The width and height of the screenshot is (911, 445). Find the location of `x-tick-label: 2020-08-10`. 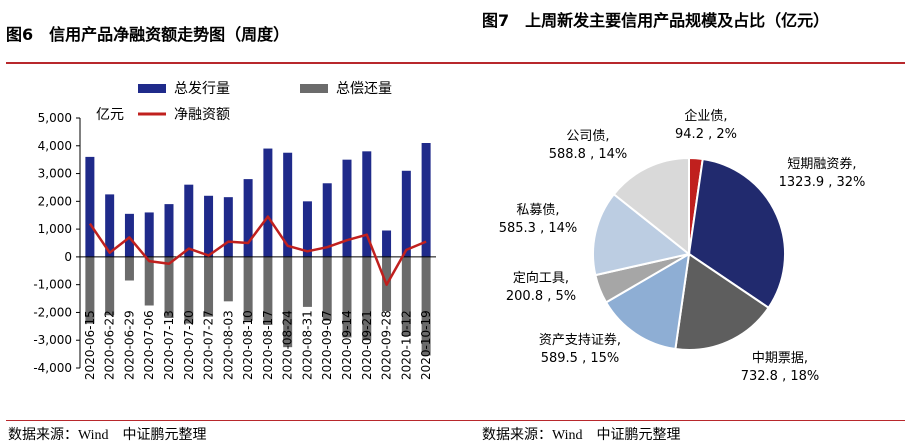

x-tick-label: 2020-08-10 is located at coordinates (248, 345).